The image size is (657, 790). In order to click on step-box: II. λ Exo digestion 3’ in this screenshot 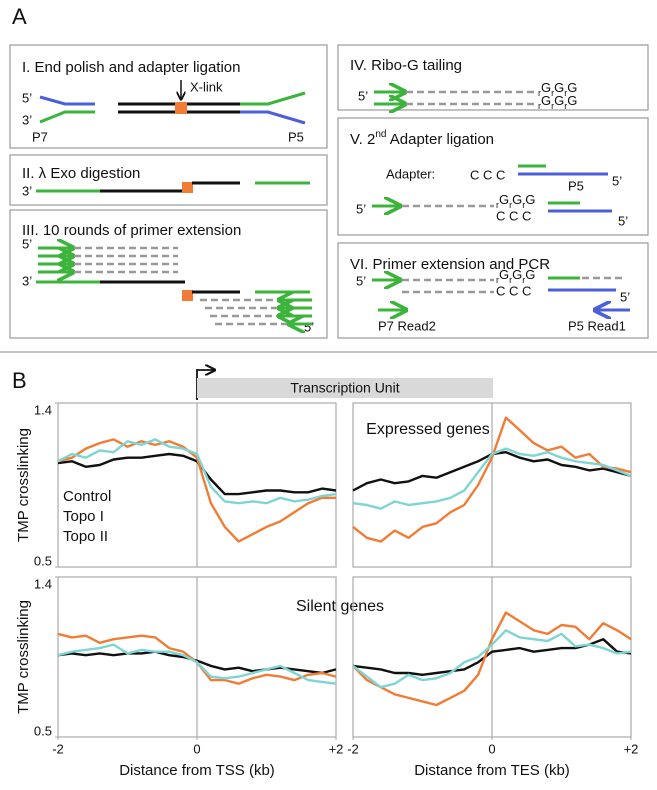, I will do `click(168, 180)`.